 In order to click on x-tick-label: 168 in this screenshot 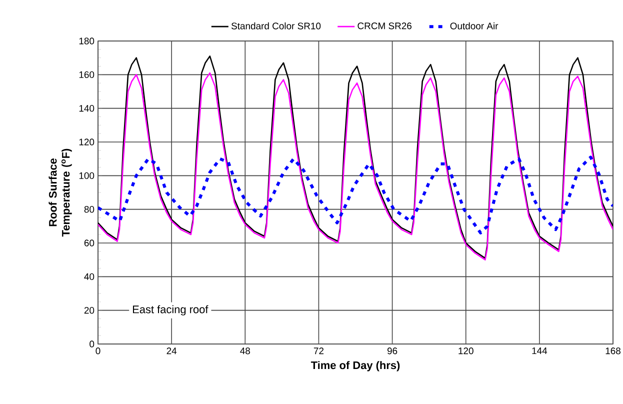, I will do `click(613, 351)`.